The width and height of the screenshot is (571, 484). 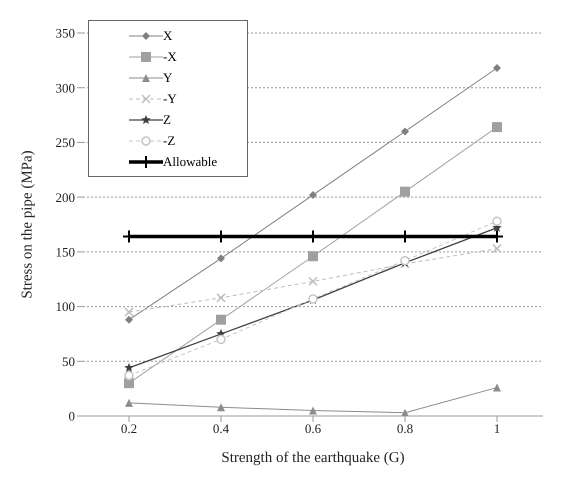 What do you see at coordinates (167, 120) in the screenshot?
I see `legend-label: Z` at bounding box center [167, 120].